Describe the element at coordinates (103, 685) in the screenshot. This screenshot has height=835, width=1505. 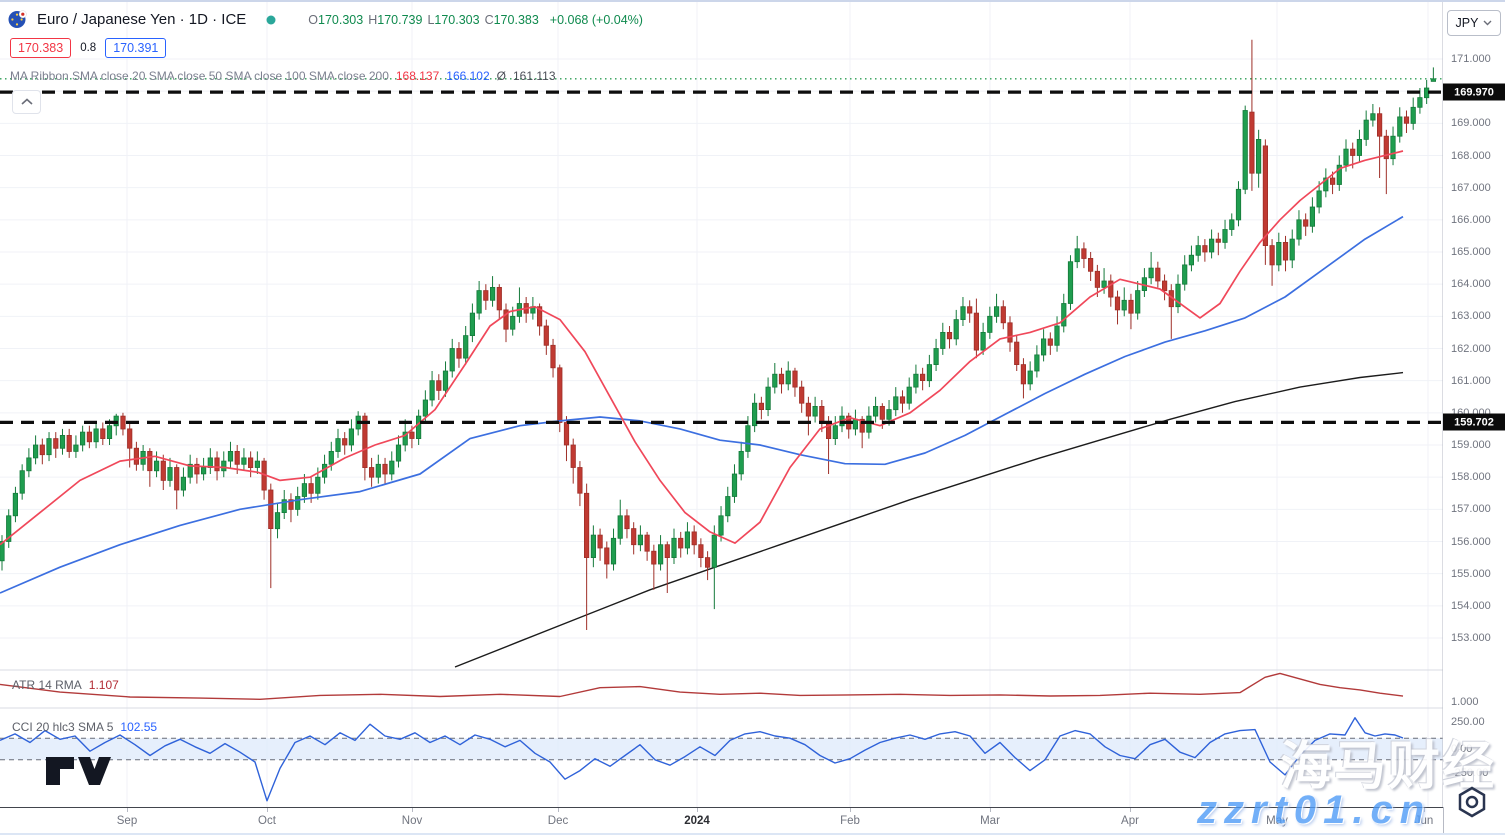
I see `atr-value: 1.107` at that location.